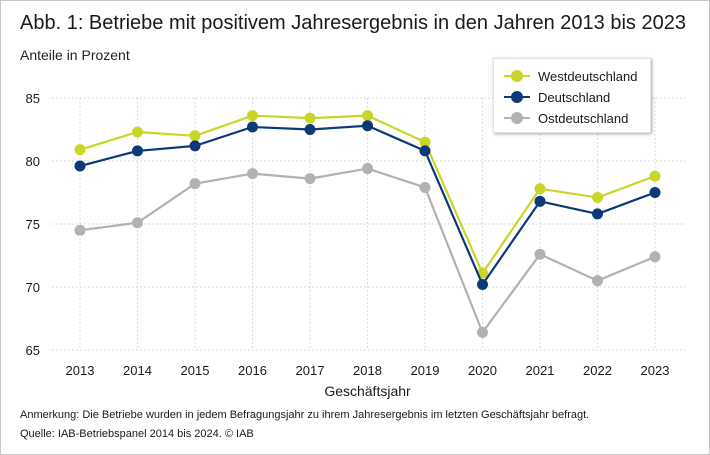  I want to click on legend-label: Deutschland, so click(574, 97).